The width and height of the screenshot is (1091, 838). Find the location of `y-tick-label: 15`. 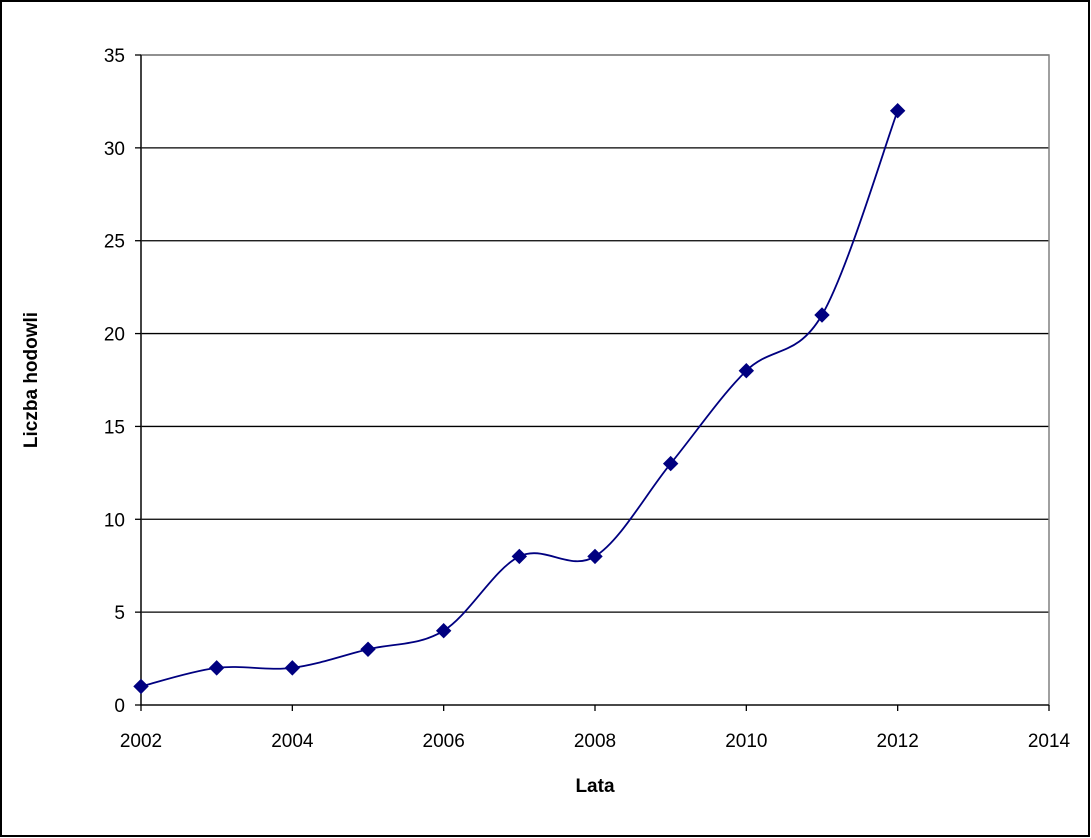

y-tick-label: 15 is located at coordinates (114, 427).